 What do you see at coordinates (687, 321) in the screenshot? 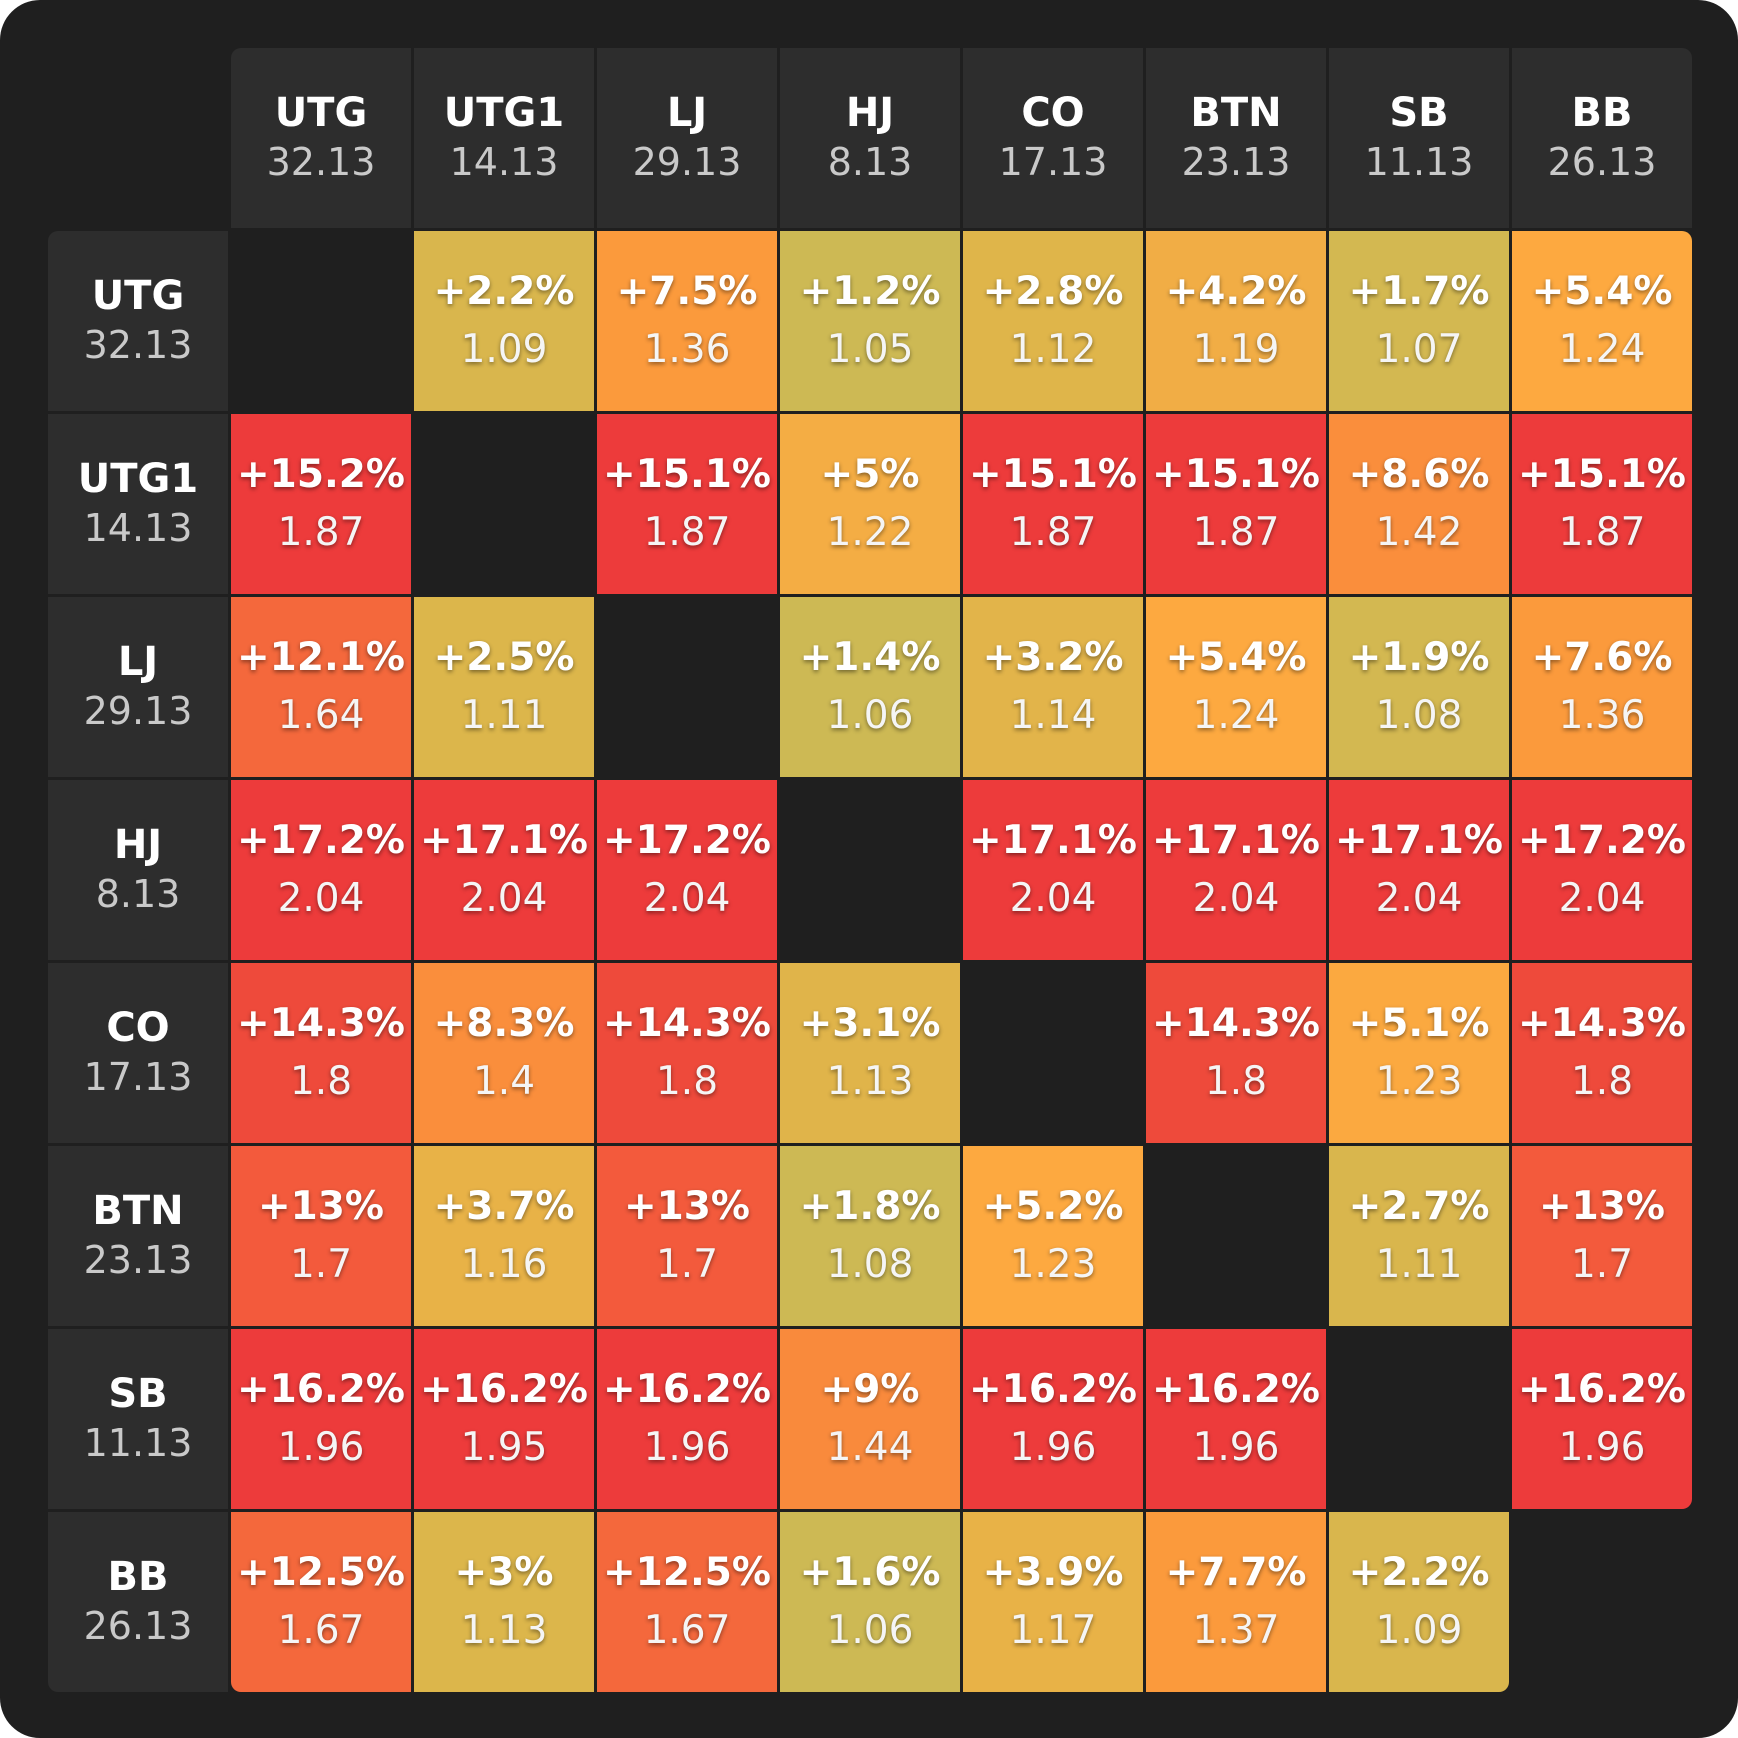
I see `heatmap-cell-utg-lj: +7.5% 1.36` at bounding box center [687, 321].